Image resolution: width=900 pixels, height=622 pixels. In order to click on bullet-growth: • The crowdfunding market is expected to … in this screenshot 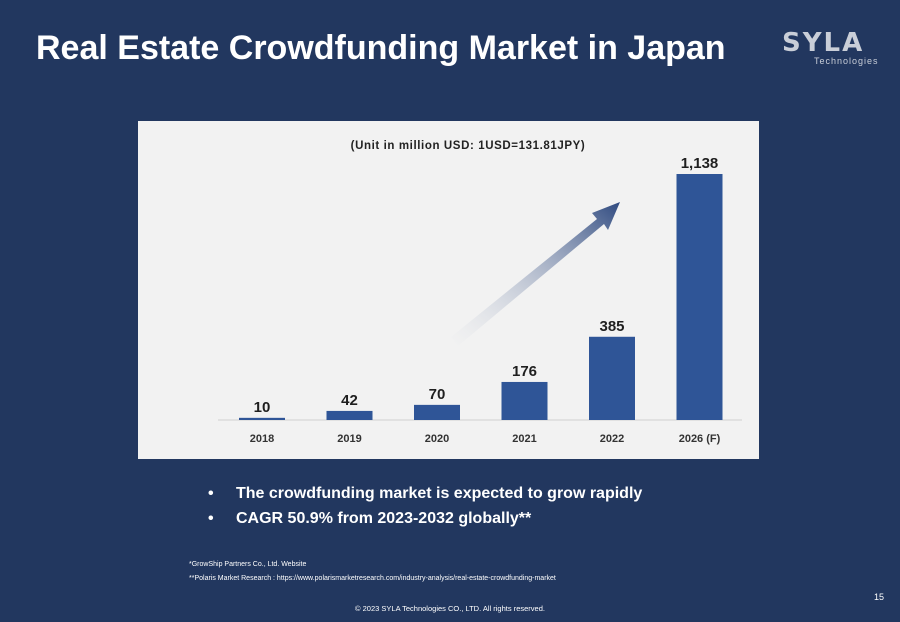, I will do `click(423, 493)`.